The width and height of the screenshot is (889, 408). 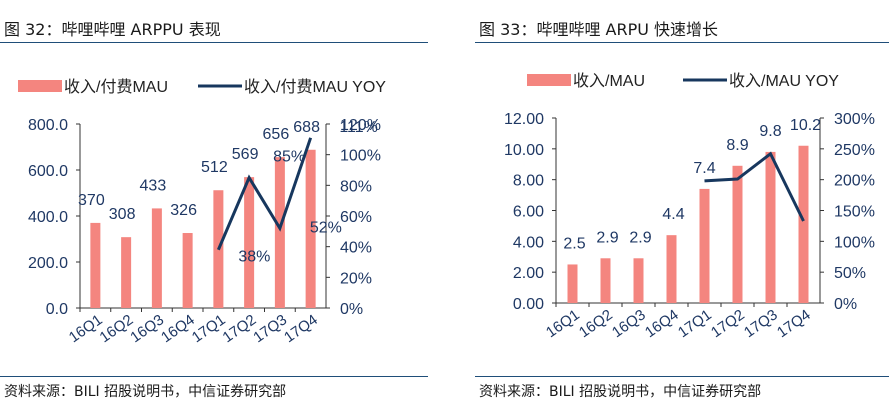 What do you see at coordinates (214, 167) in the screenshot?
I see `bar-value-label: 512` at bounding box center [214, 167].